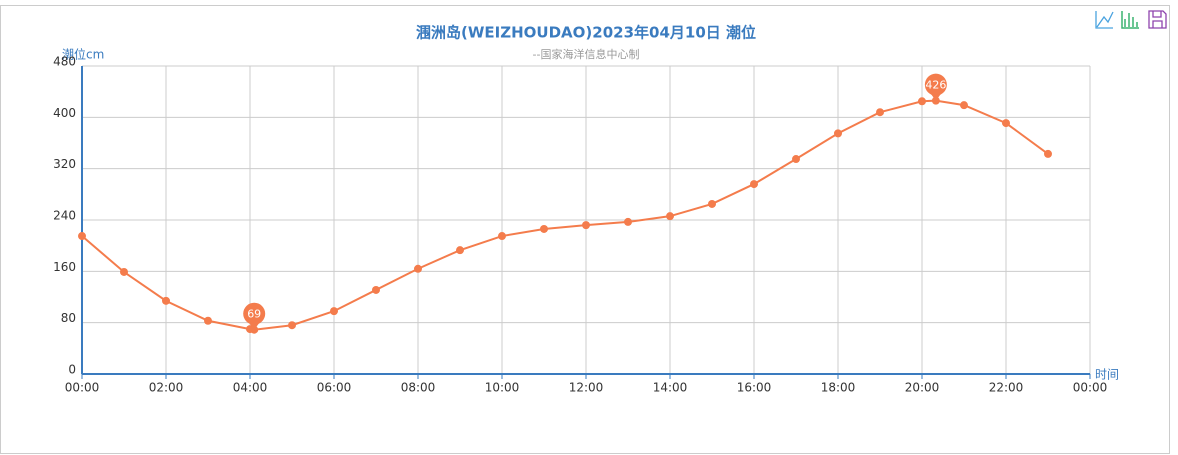 This screenshot has height=455, width=1178. Describe the element at coordinates (754, 388) in the screenshot. I see `x-tick-label: 16:00` at that location.